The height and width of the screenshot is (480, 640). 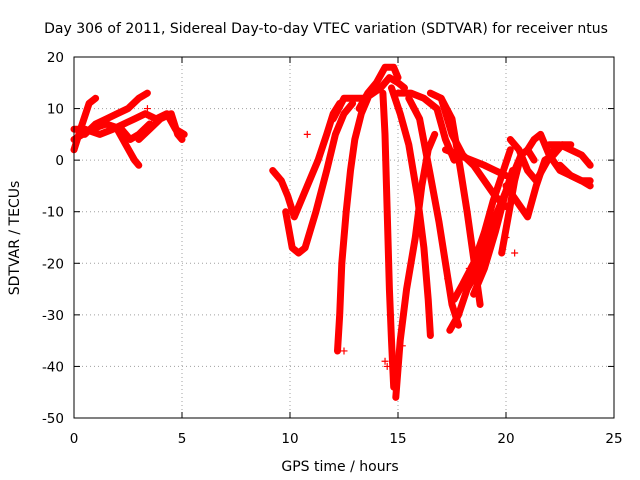 I want to click on y-tick-label: -10, so click(x=53, y=213).